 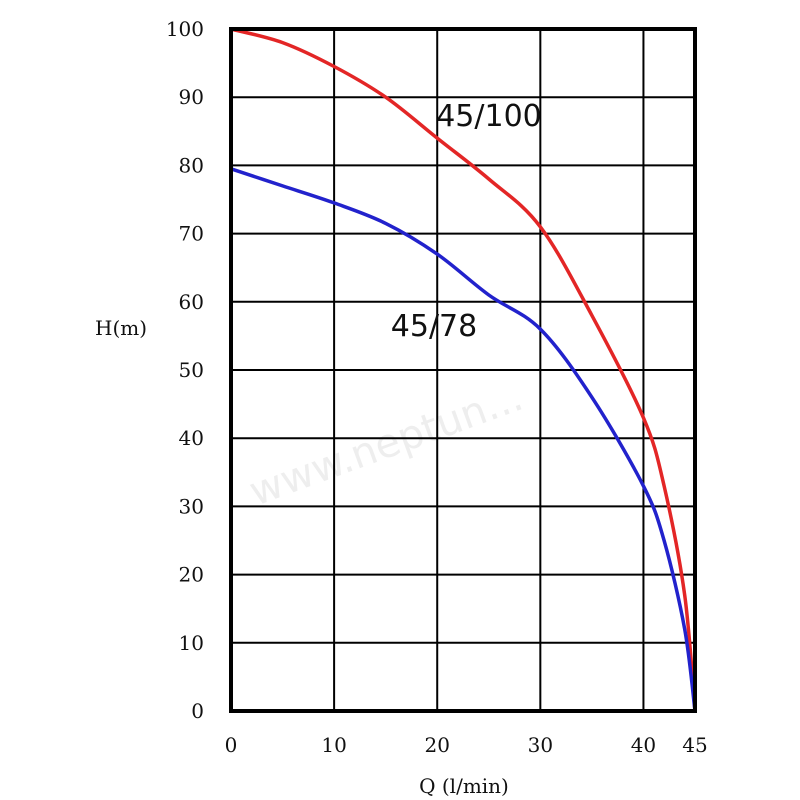 What do you see at coordinates (333, 745) in the screenshot?
I see `x-tick-label: 10` at bounding box center [333, 745].